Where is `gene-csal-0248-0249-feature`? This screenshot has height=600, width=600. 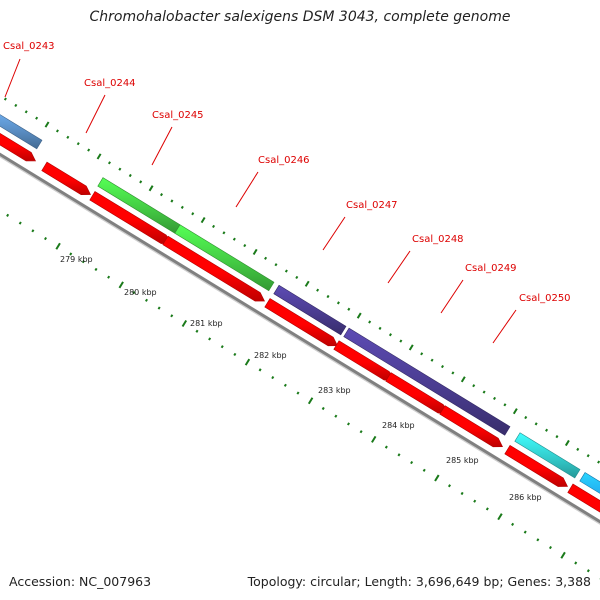
gene-csal-0248-0249-feature is located at coordinates (427, 381).